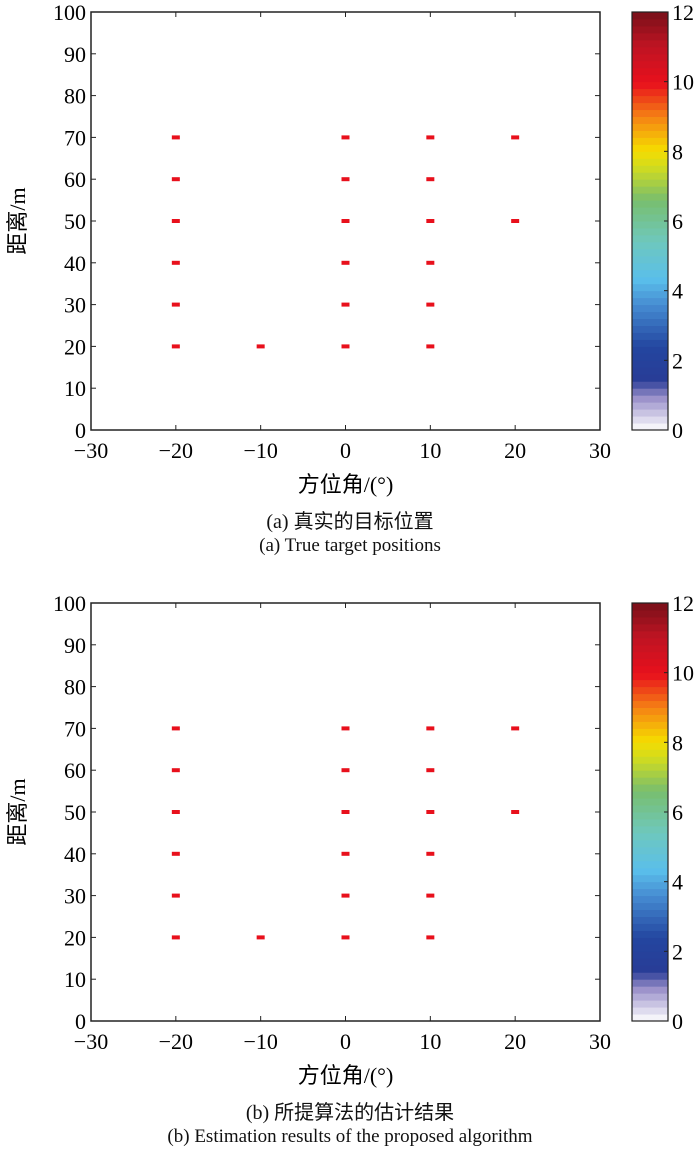 The height and width of the screenshot is (1155, 700). Describe the element at coordinates (75, 388) in the screenshot. I see `y-tick-label: 10` at that location.